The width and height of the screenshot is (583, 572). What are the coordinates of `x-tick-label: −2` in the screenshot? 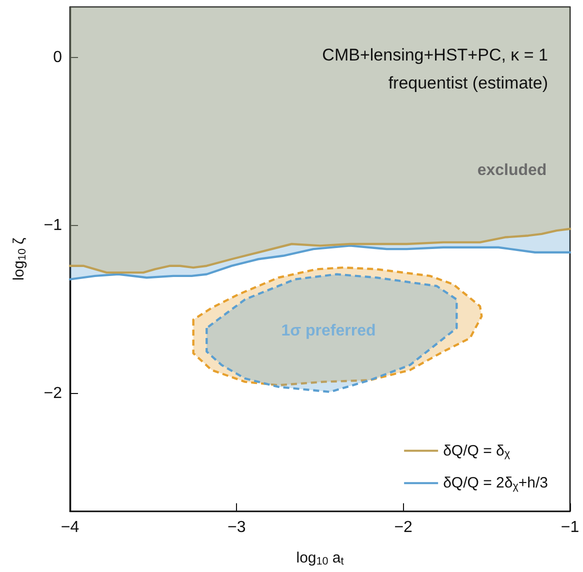 It's located at (403, 527).